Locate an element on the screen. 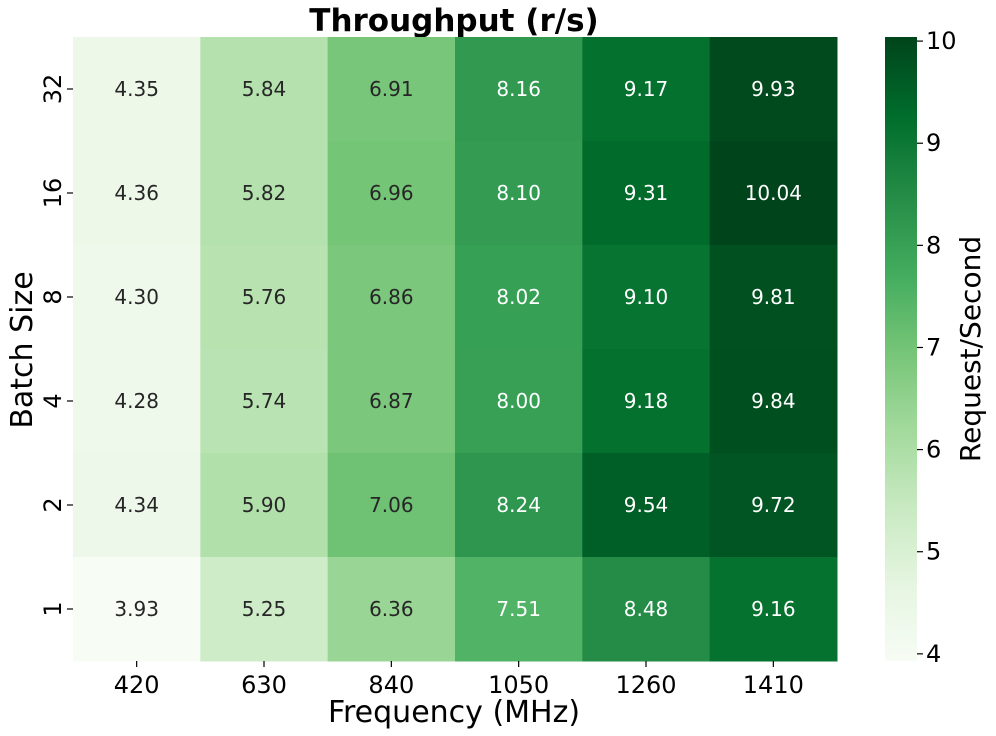 The height and width of the screenshot is (736, 996). chart-title: Throughput (r/s) is located at coordinates (453, 21).